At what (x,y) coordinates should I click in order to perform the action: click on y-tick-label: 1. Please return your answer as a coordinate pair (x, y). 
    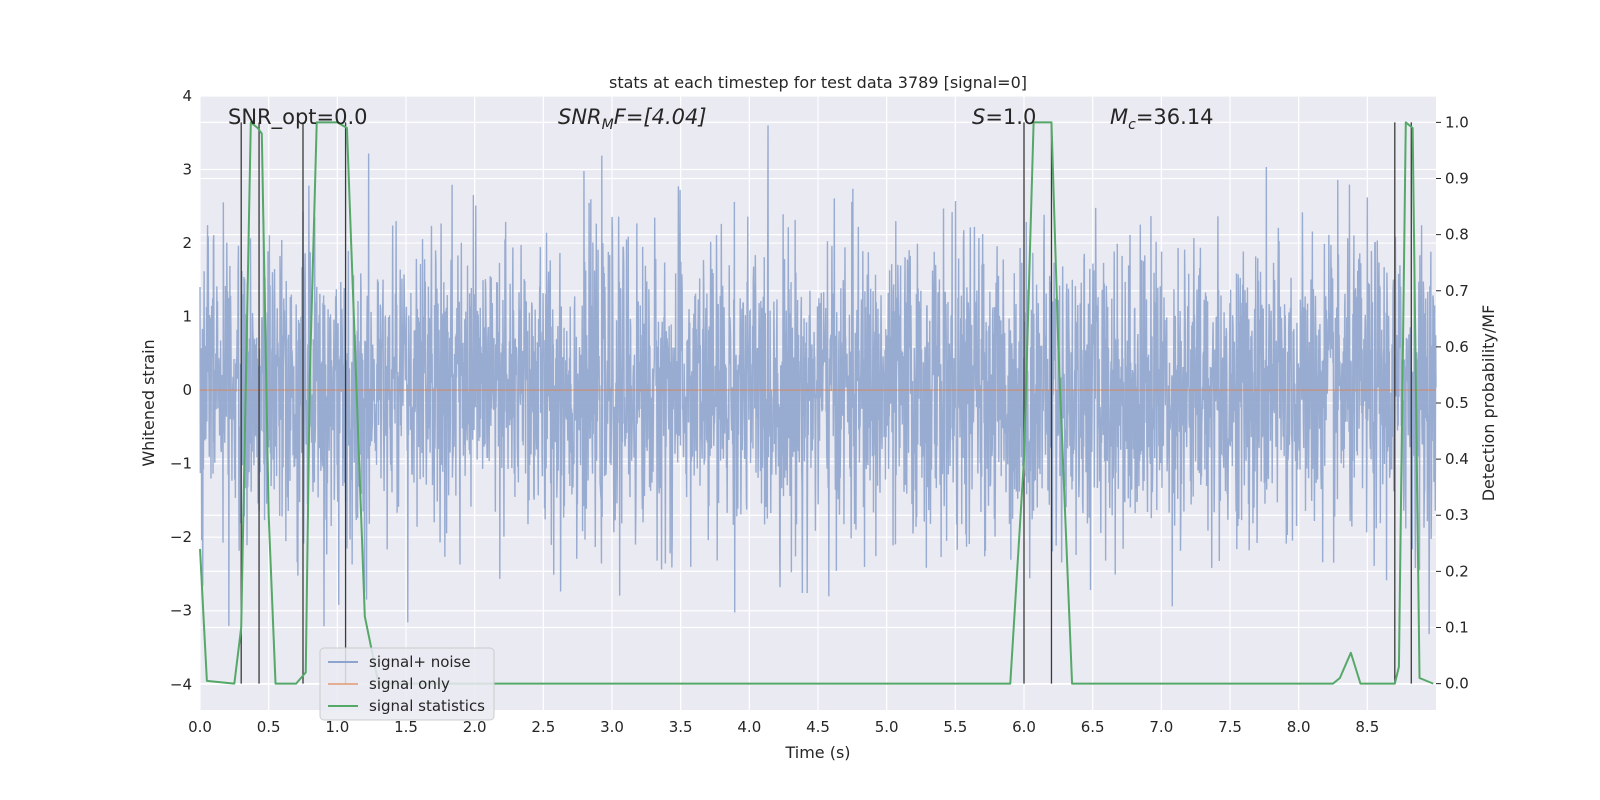
    Looking at the image, I should click on (187, 317).